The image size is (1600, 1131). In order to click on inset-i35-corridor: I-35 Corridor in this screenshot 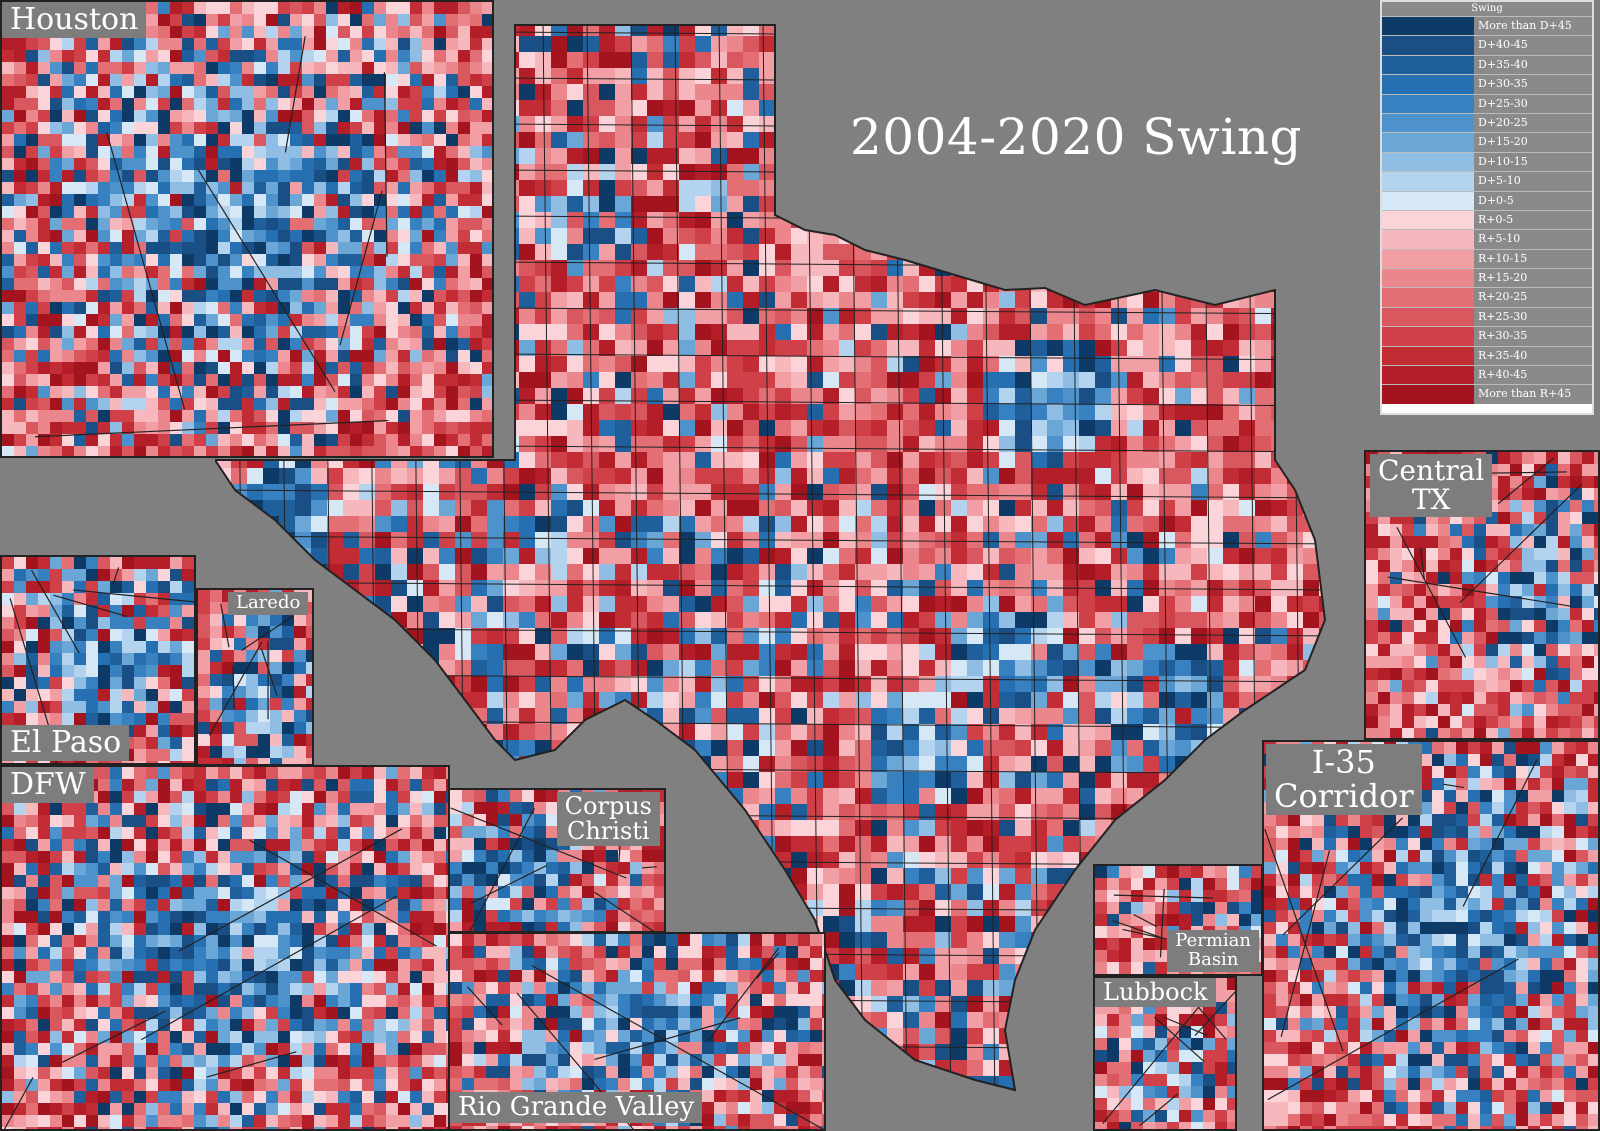, I will do `click(1431, 935)`.